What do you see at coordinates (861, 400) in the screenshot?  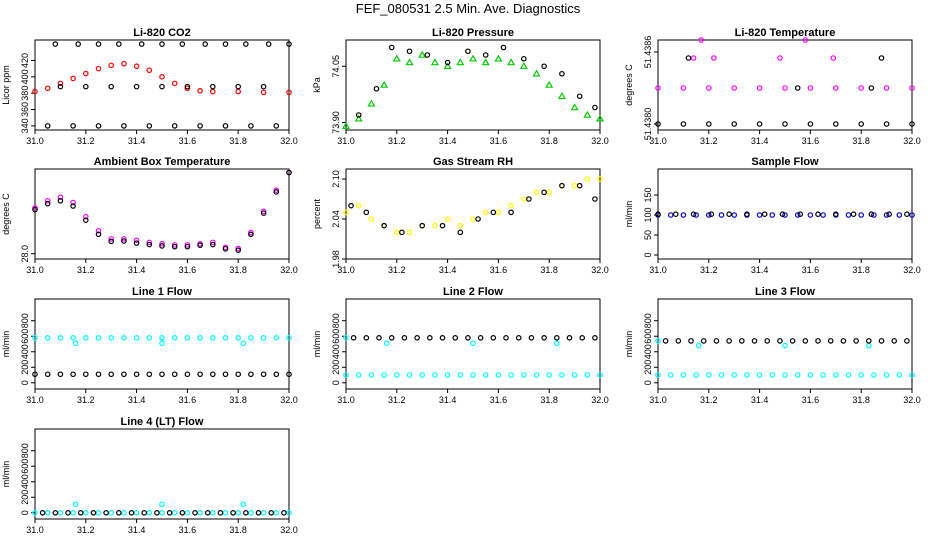 I see `x-tick-label: 31.8` at bounding box center [861, 400].